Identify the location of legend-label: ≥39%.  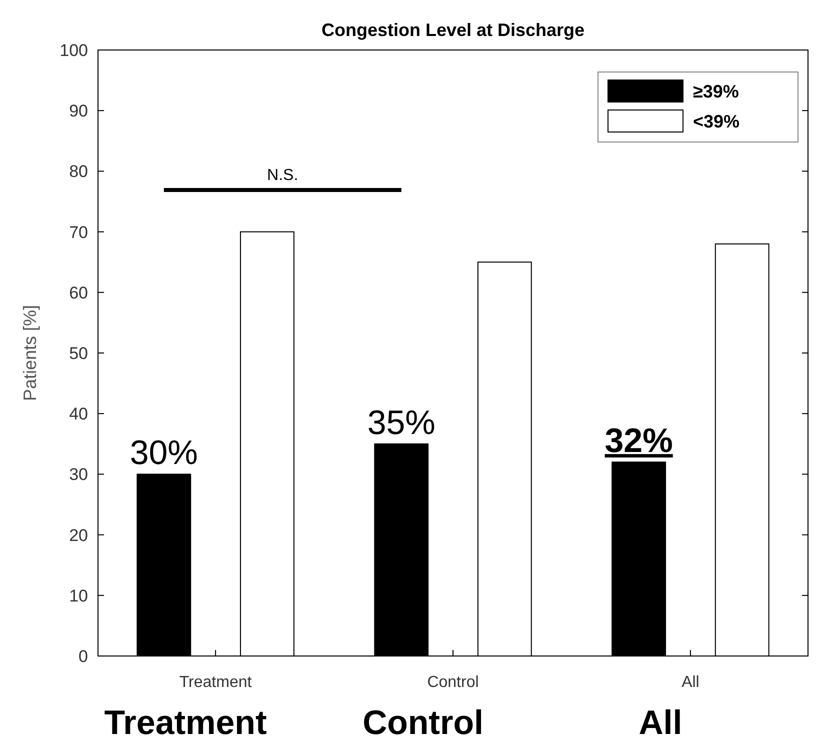
(716, 91).